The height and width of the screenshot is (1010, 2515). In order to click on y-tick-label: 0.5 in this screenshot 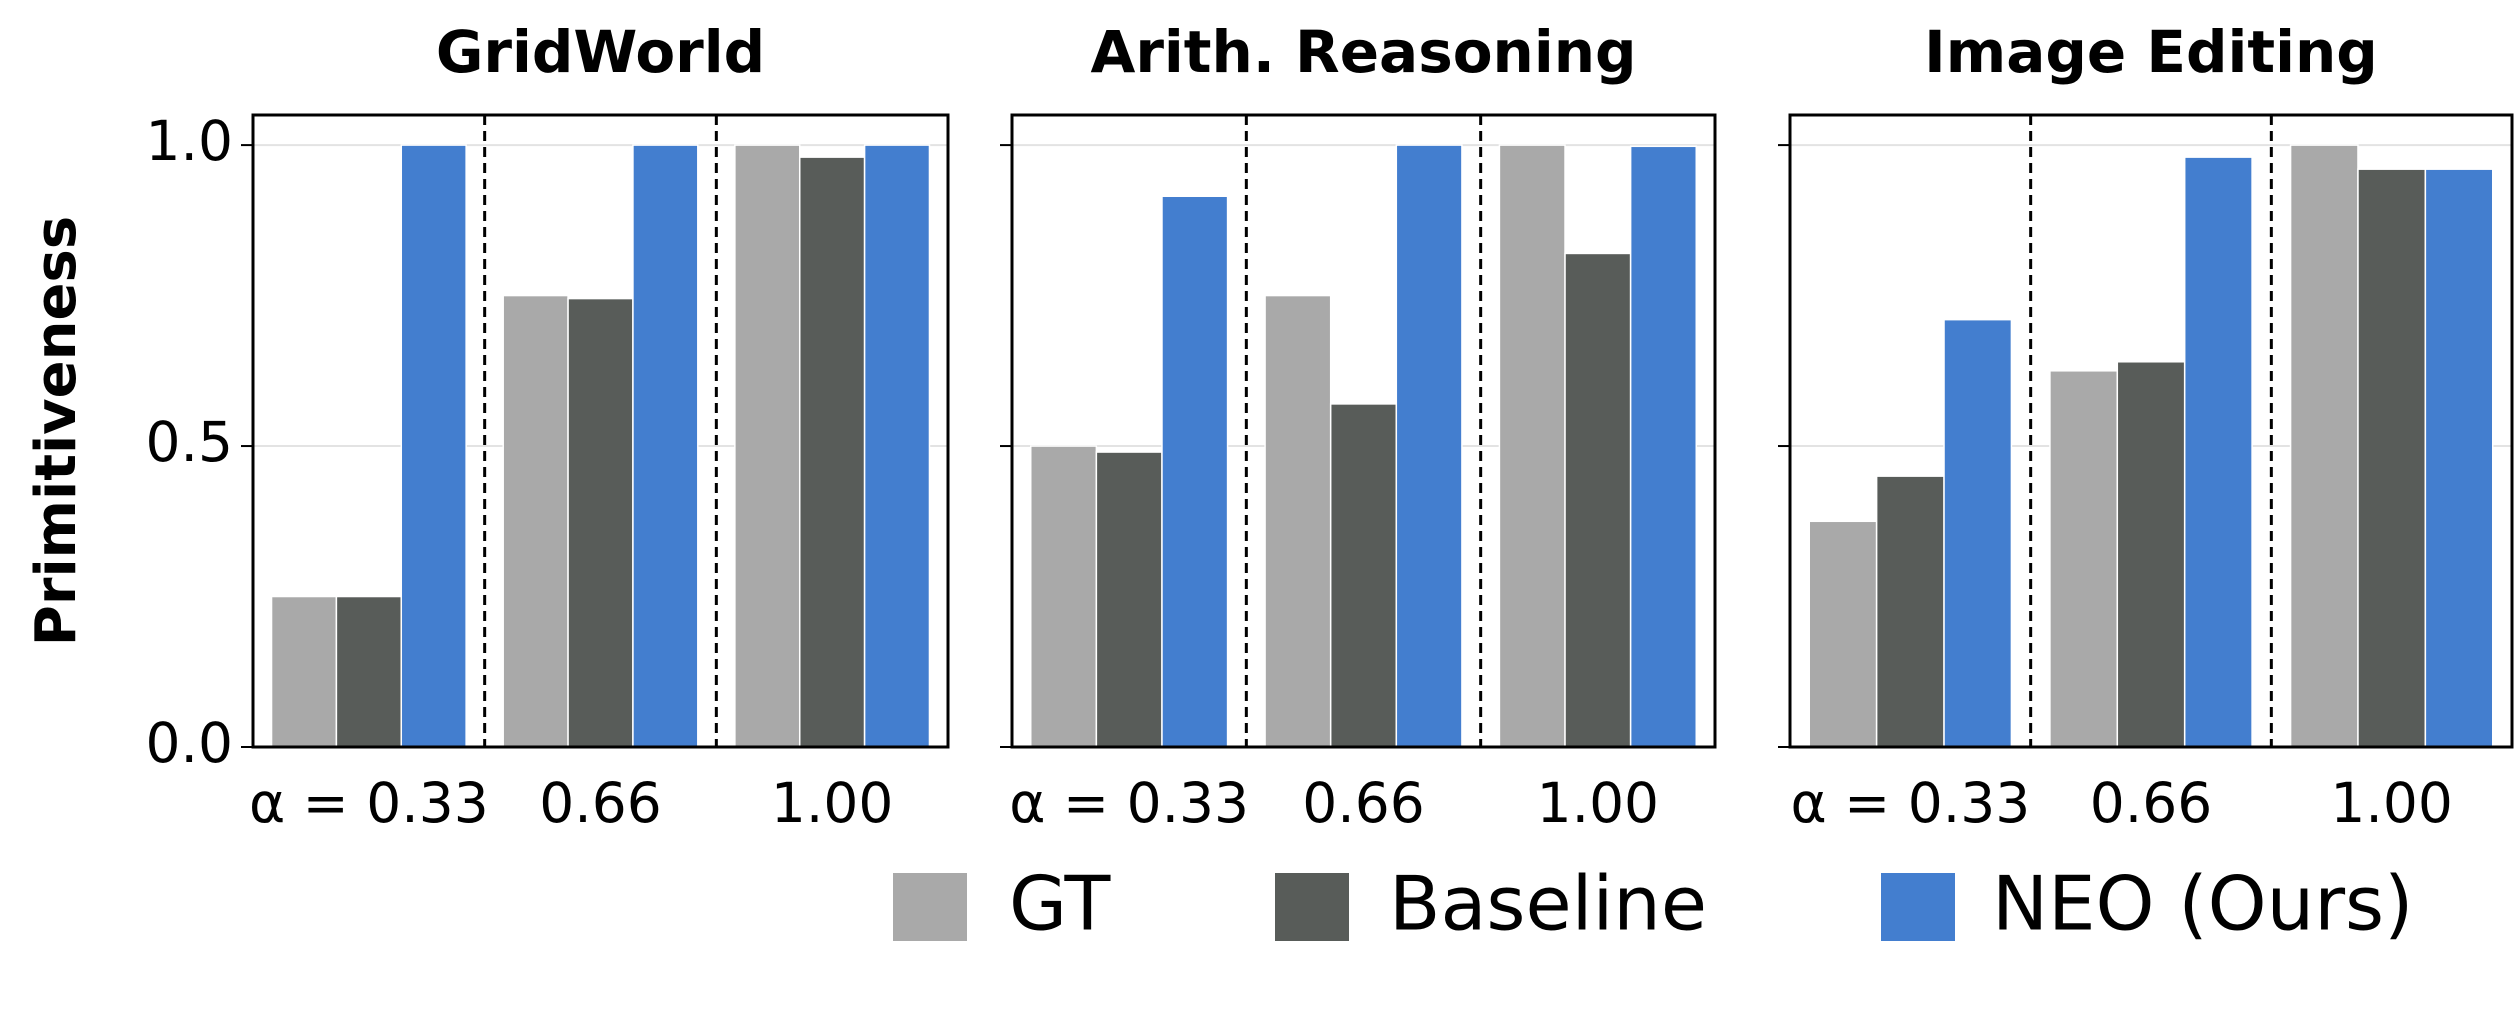, I will do `click(189, 442)`.